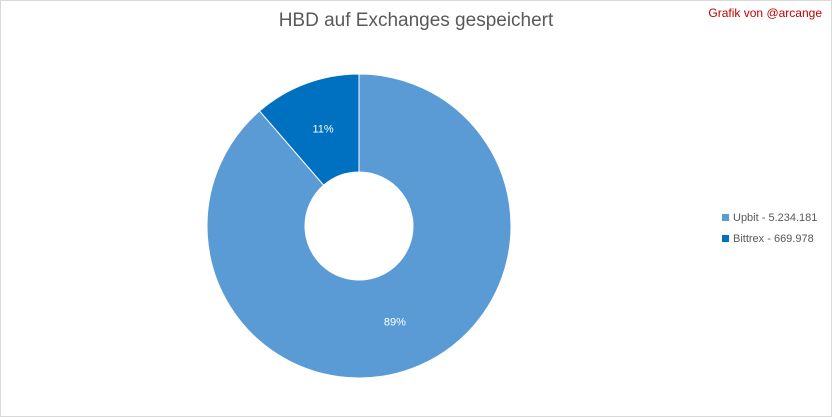  Describe the element at coordinates (309, 129) in the screenshot. I see `slice-bittrex` at that location.